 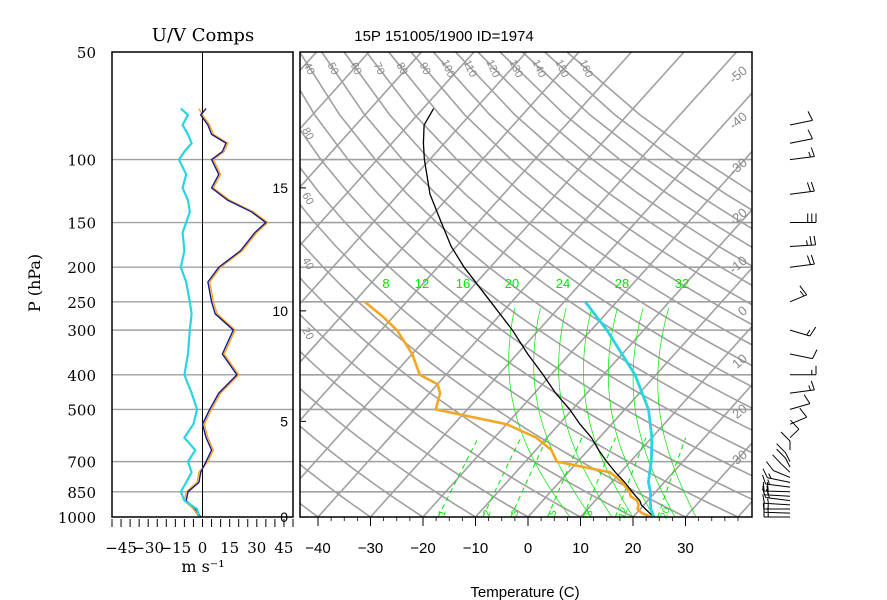 What do you see at coordinates (256, 548) in the screenshot?
I see `uv-tick-label: 30` at bounding box center [256, 548].